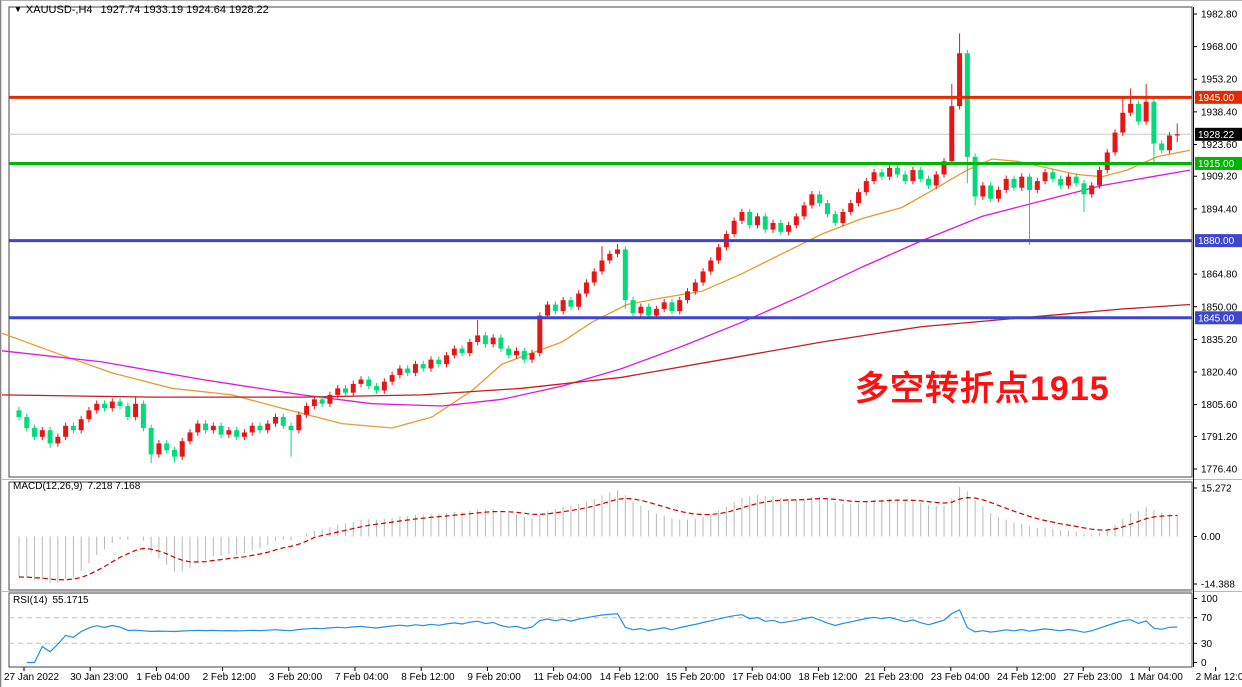  I want to click on rsi-indicator-values: 55.1715, so click(70, 600).